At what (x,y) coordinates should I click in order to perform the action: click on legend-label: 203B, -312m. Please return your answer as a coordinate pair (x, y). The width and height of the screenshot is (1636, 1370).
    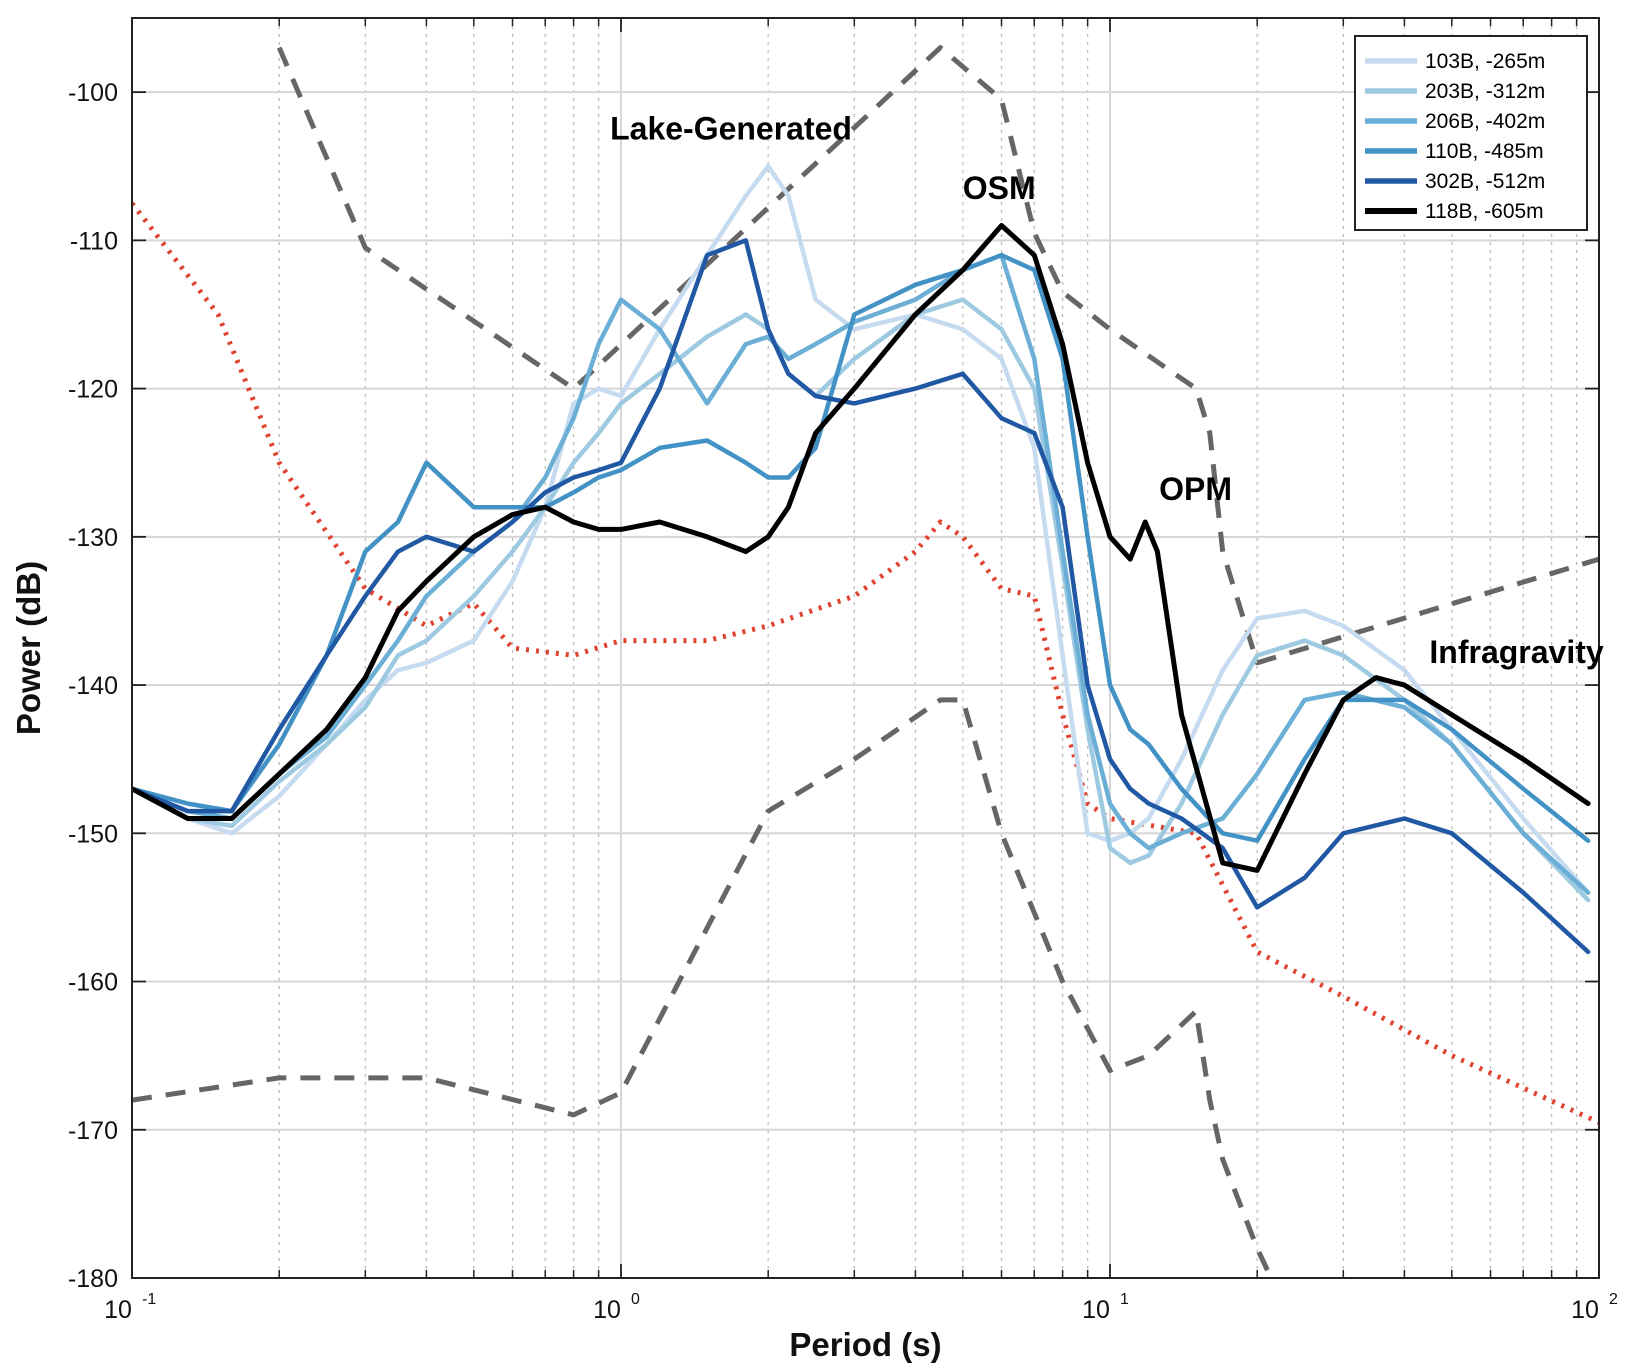
    Looking at the image, I should click on (1485, 91).